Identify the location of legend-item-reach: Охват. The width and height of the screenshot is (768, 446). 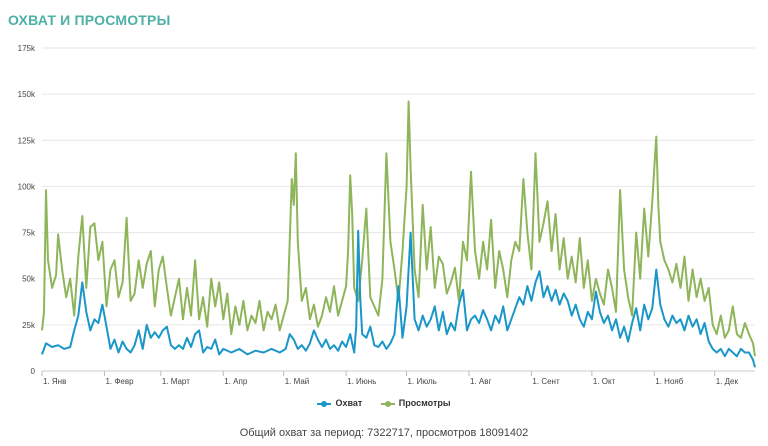
(339, 403).